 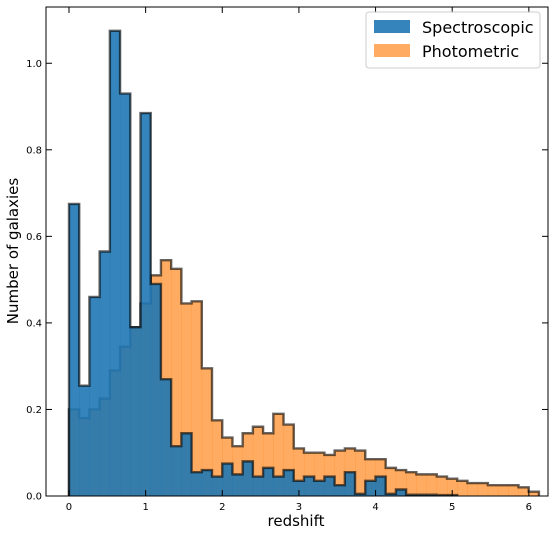 What do you see at coordinates (470, 51) in the screenshot?
I see `legend-label-photometric: Photometric` at bounding box center [470, 51].